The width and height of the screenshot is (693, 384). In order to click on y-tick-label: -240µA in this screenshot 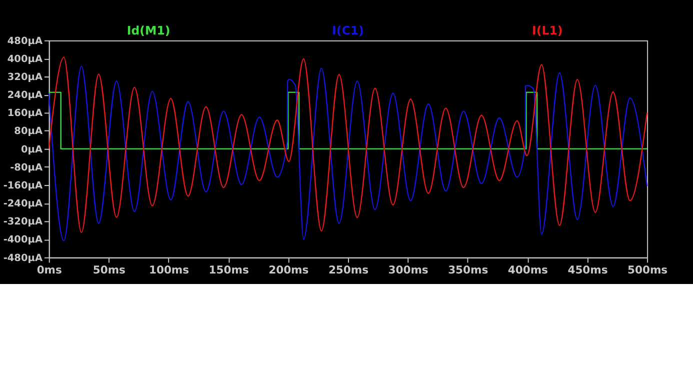, I will do `click(23, 204)`.